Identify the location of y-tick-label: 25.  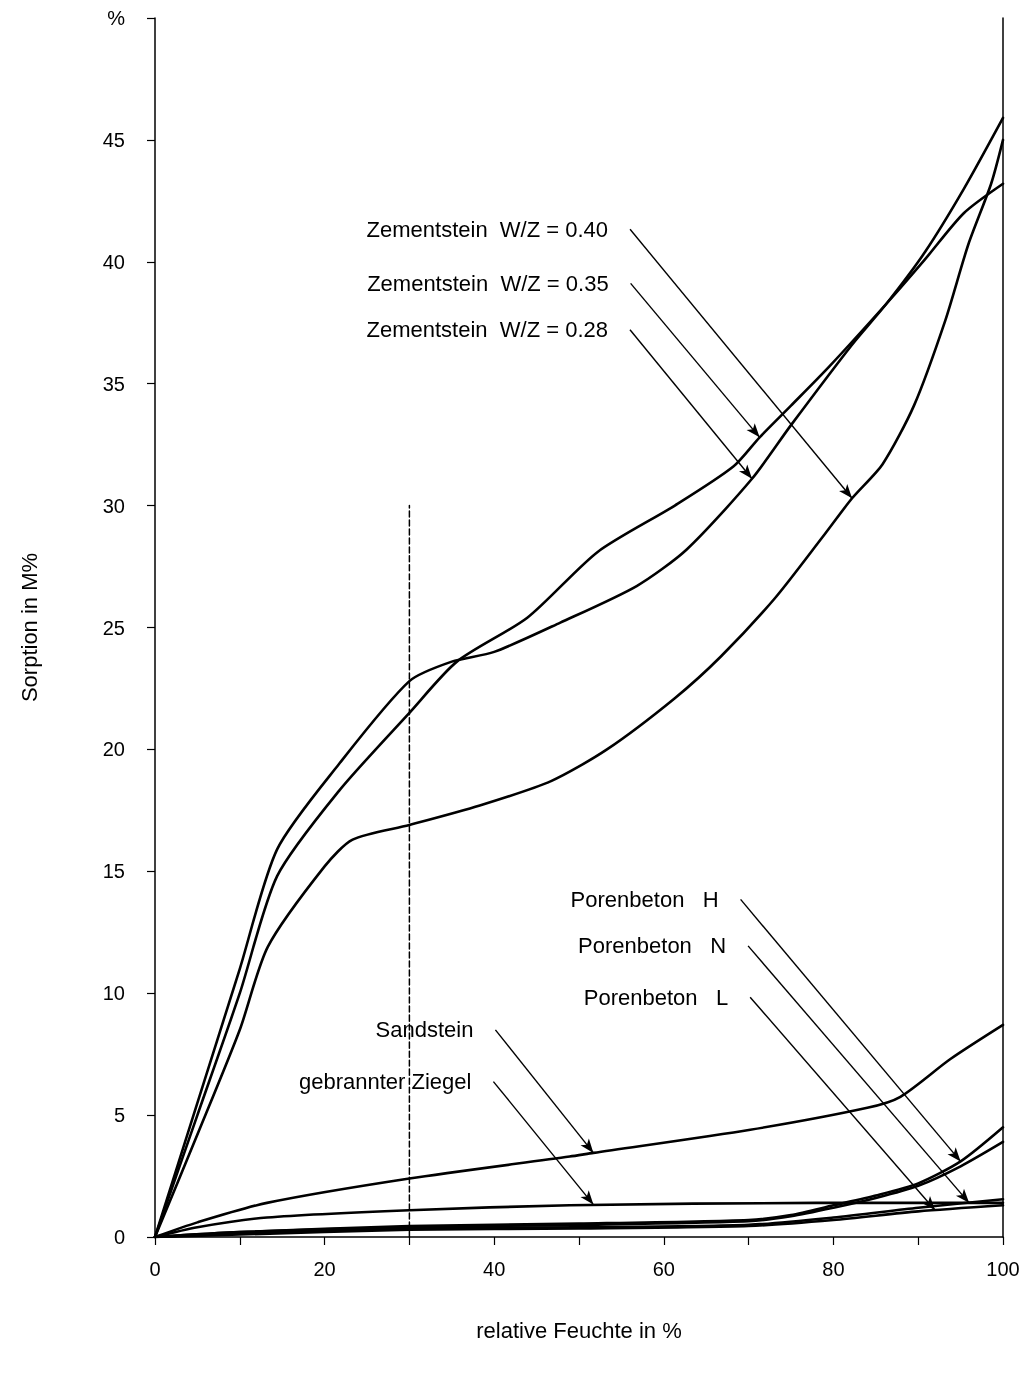
(113, 627).